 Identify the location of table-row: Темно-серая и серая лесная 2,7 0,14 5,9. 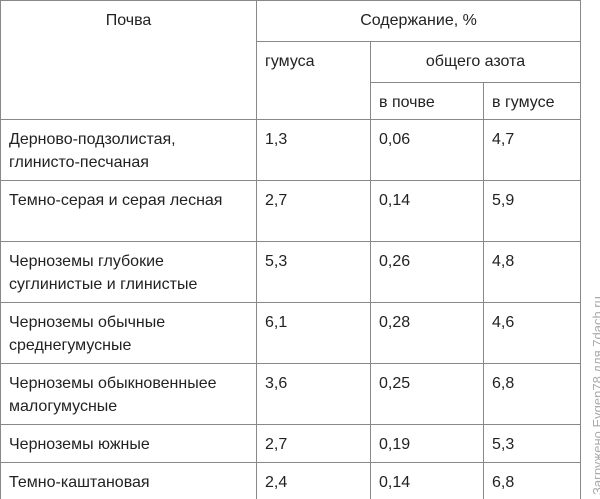
(291, 211).